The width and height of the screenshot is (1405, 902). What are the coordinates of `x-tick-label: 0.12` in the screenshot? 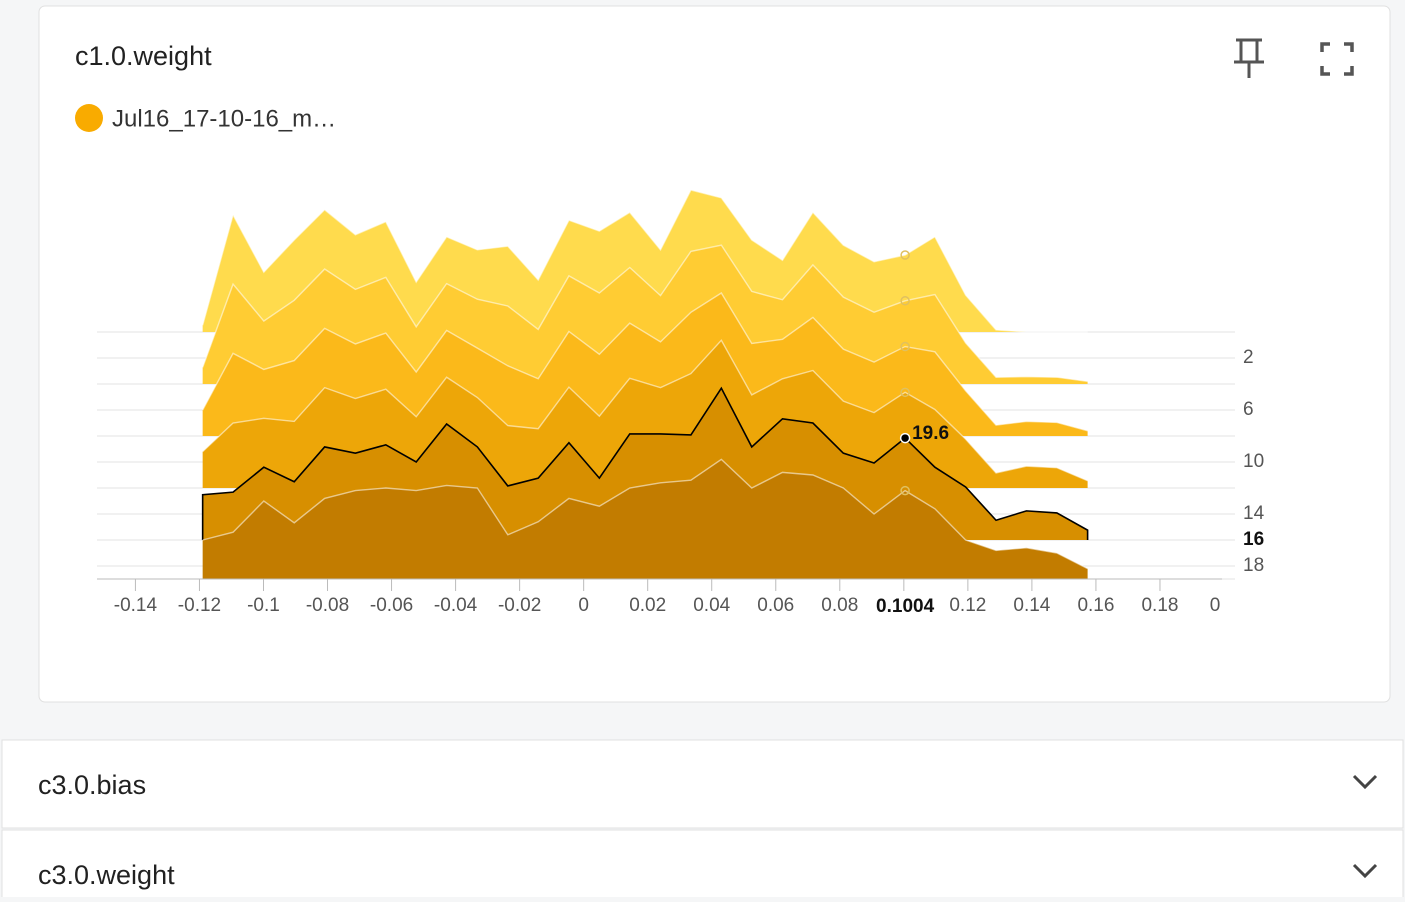 It's located at (967, 605).